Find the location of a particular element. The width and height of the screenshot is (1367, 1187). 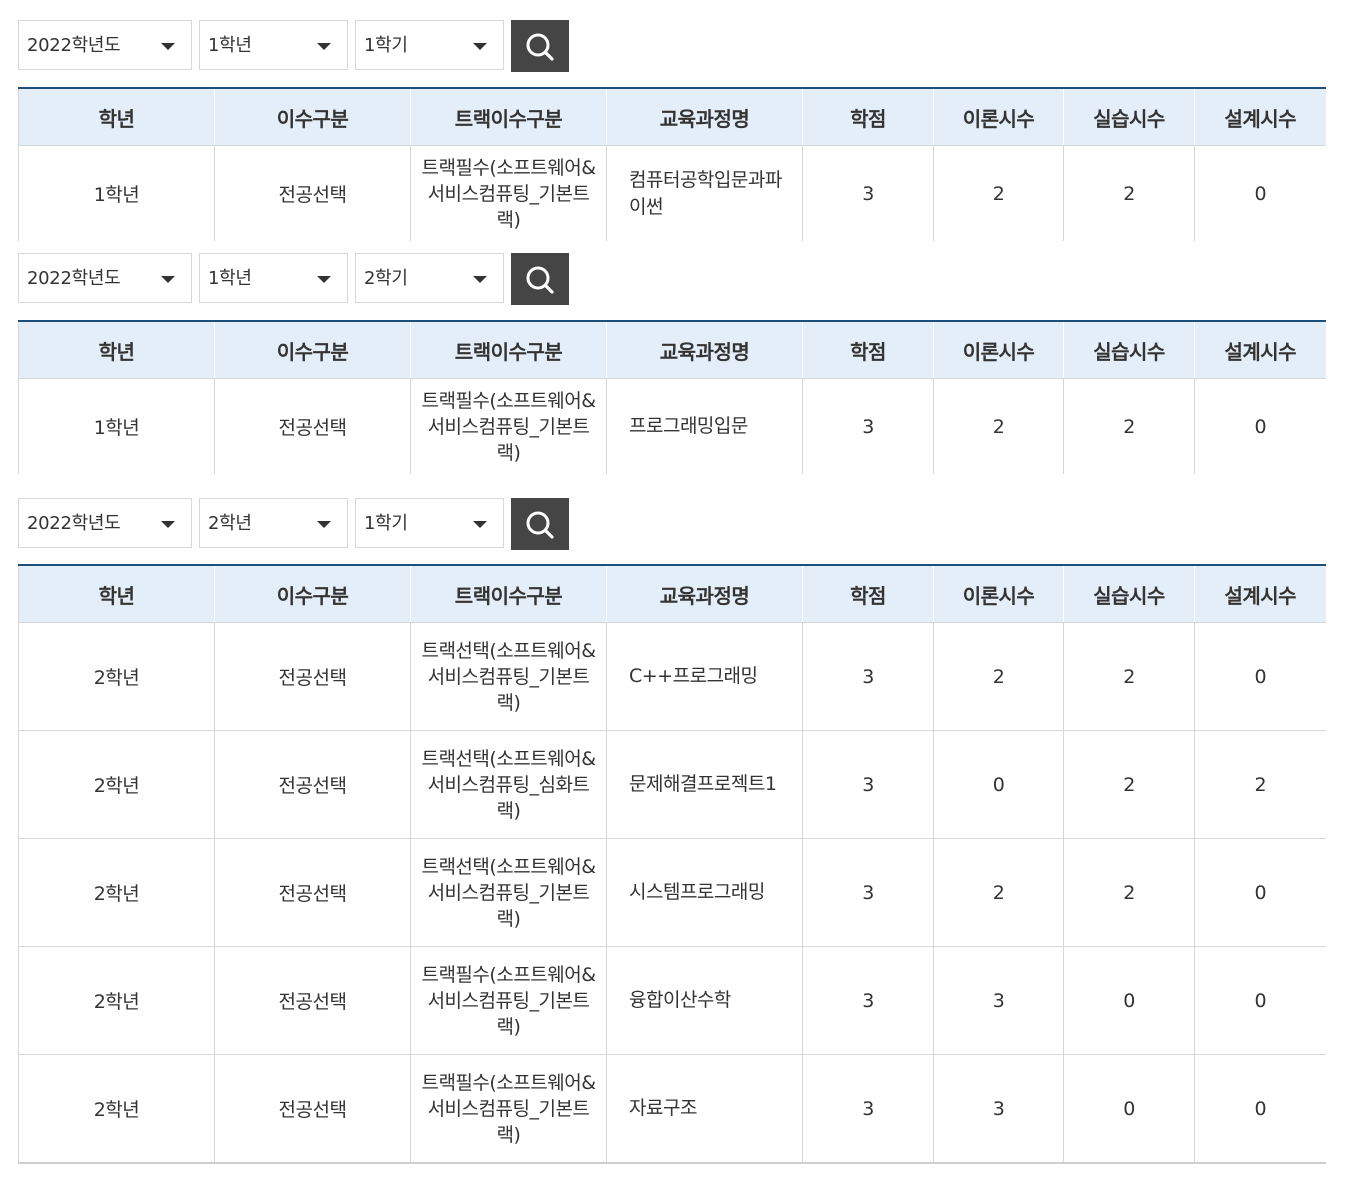

cell-course: C++프로그래밍 is located at coordinates (704, 676).